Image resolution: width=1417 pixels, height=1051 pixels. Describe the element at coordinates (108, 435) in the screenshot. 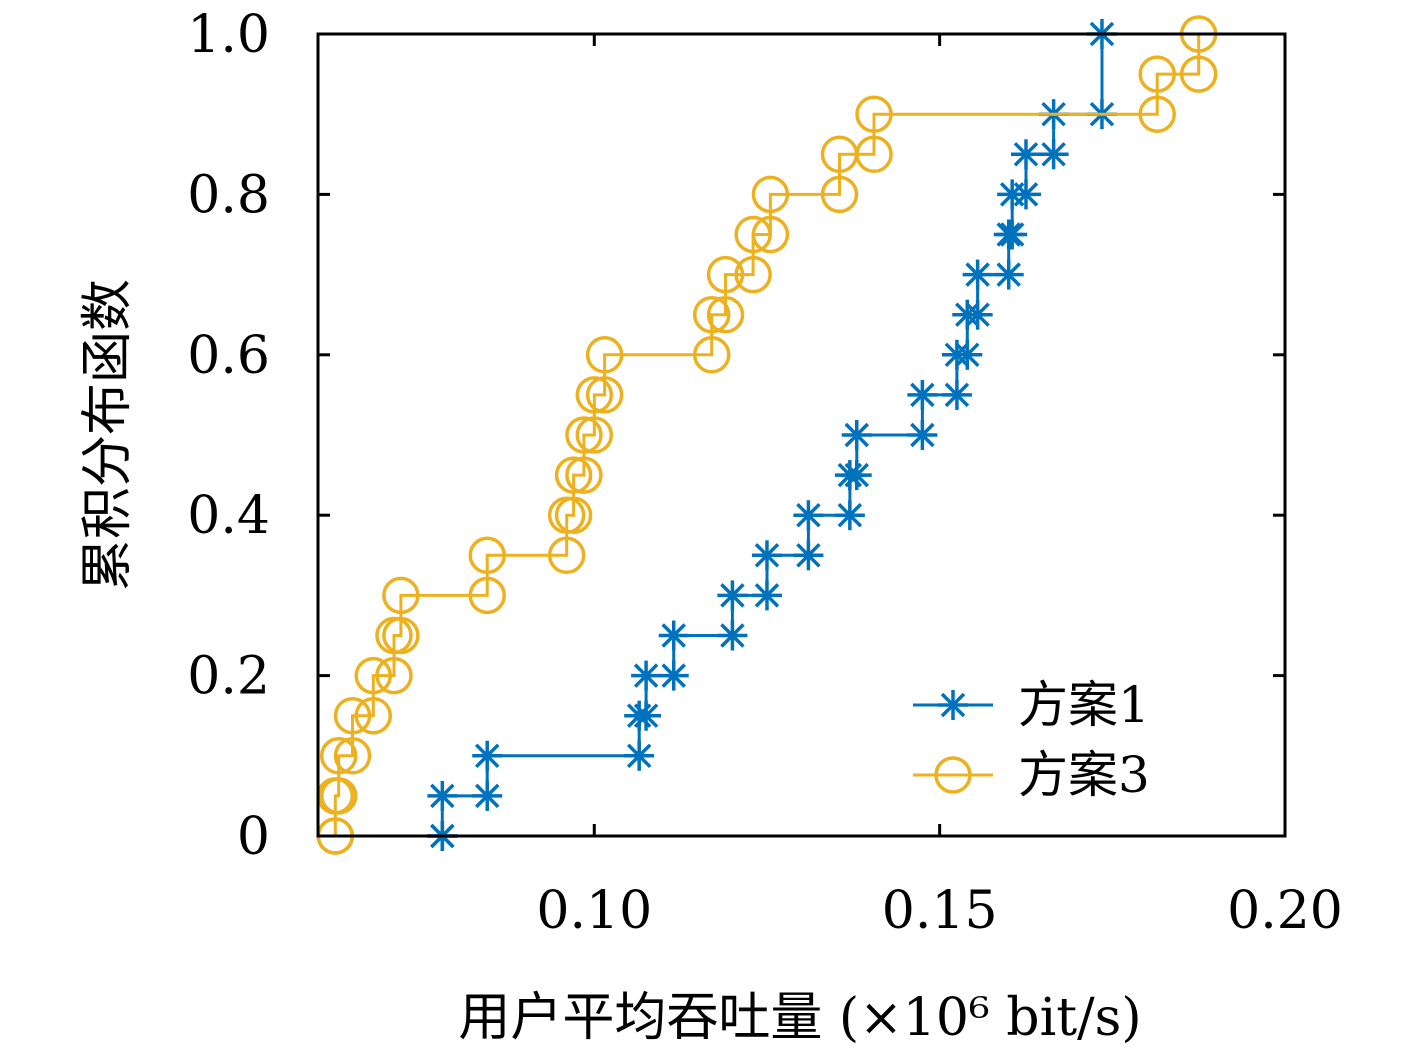

I see `y-axis-label: 累积分布函数` at that location.